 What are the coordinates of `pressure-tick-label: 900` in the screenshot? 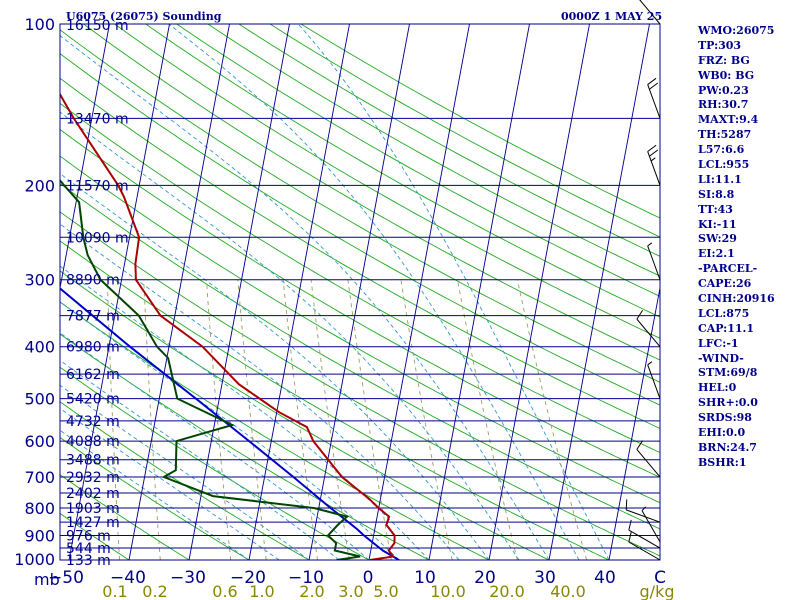 It's located at (39, 535).